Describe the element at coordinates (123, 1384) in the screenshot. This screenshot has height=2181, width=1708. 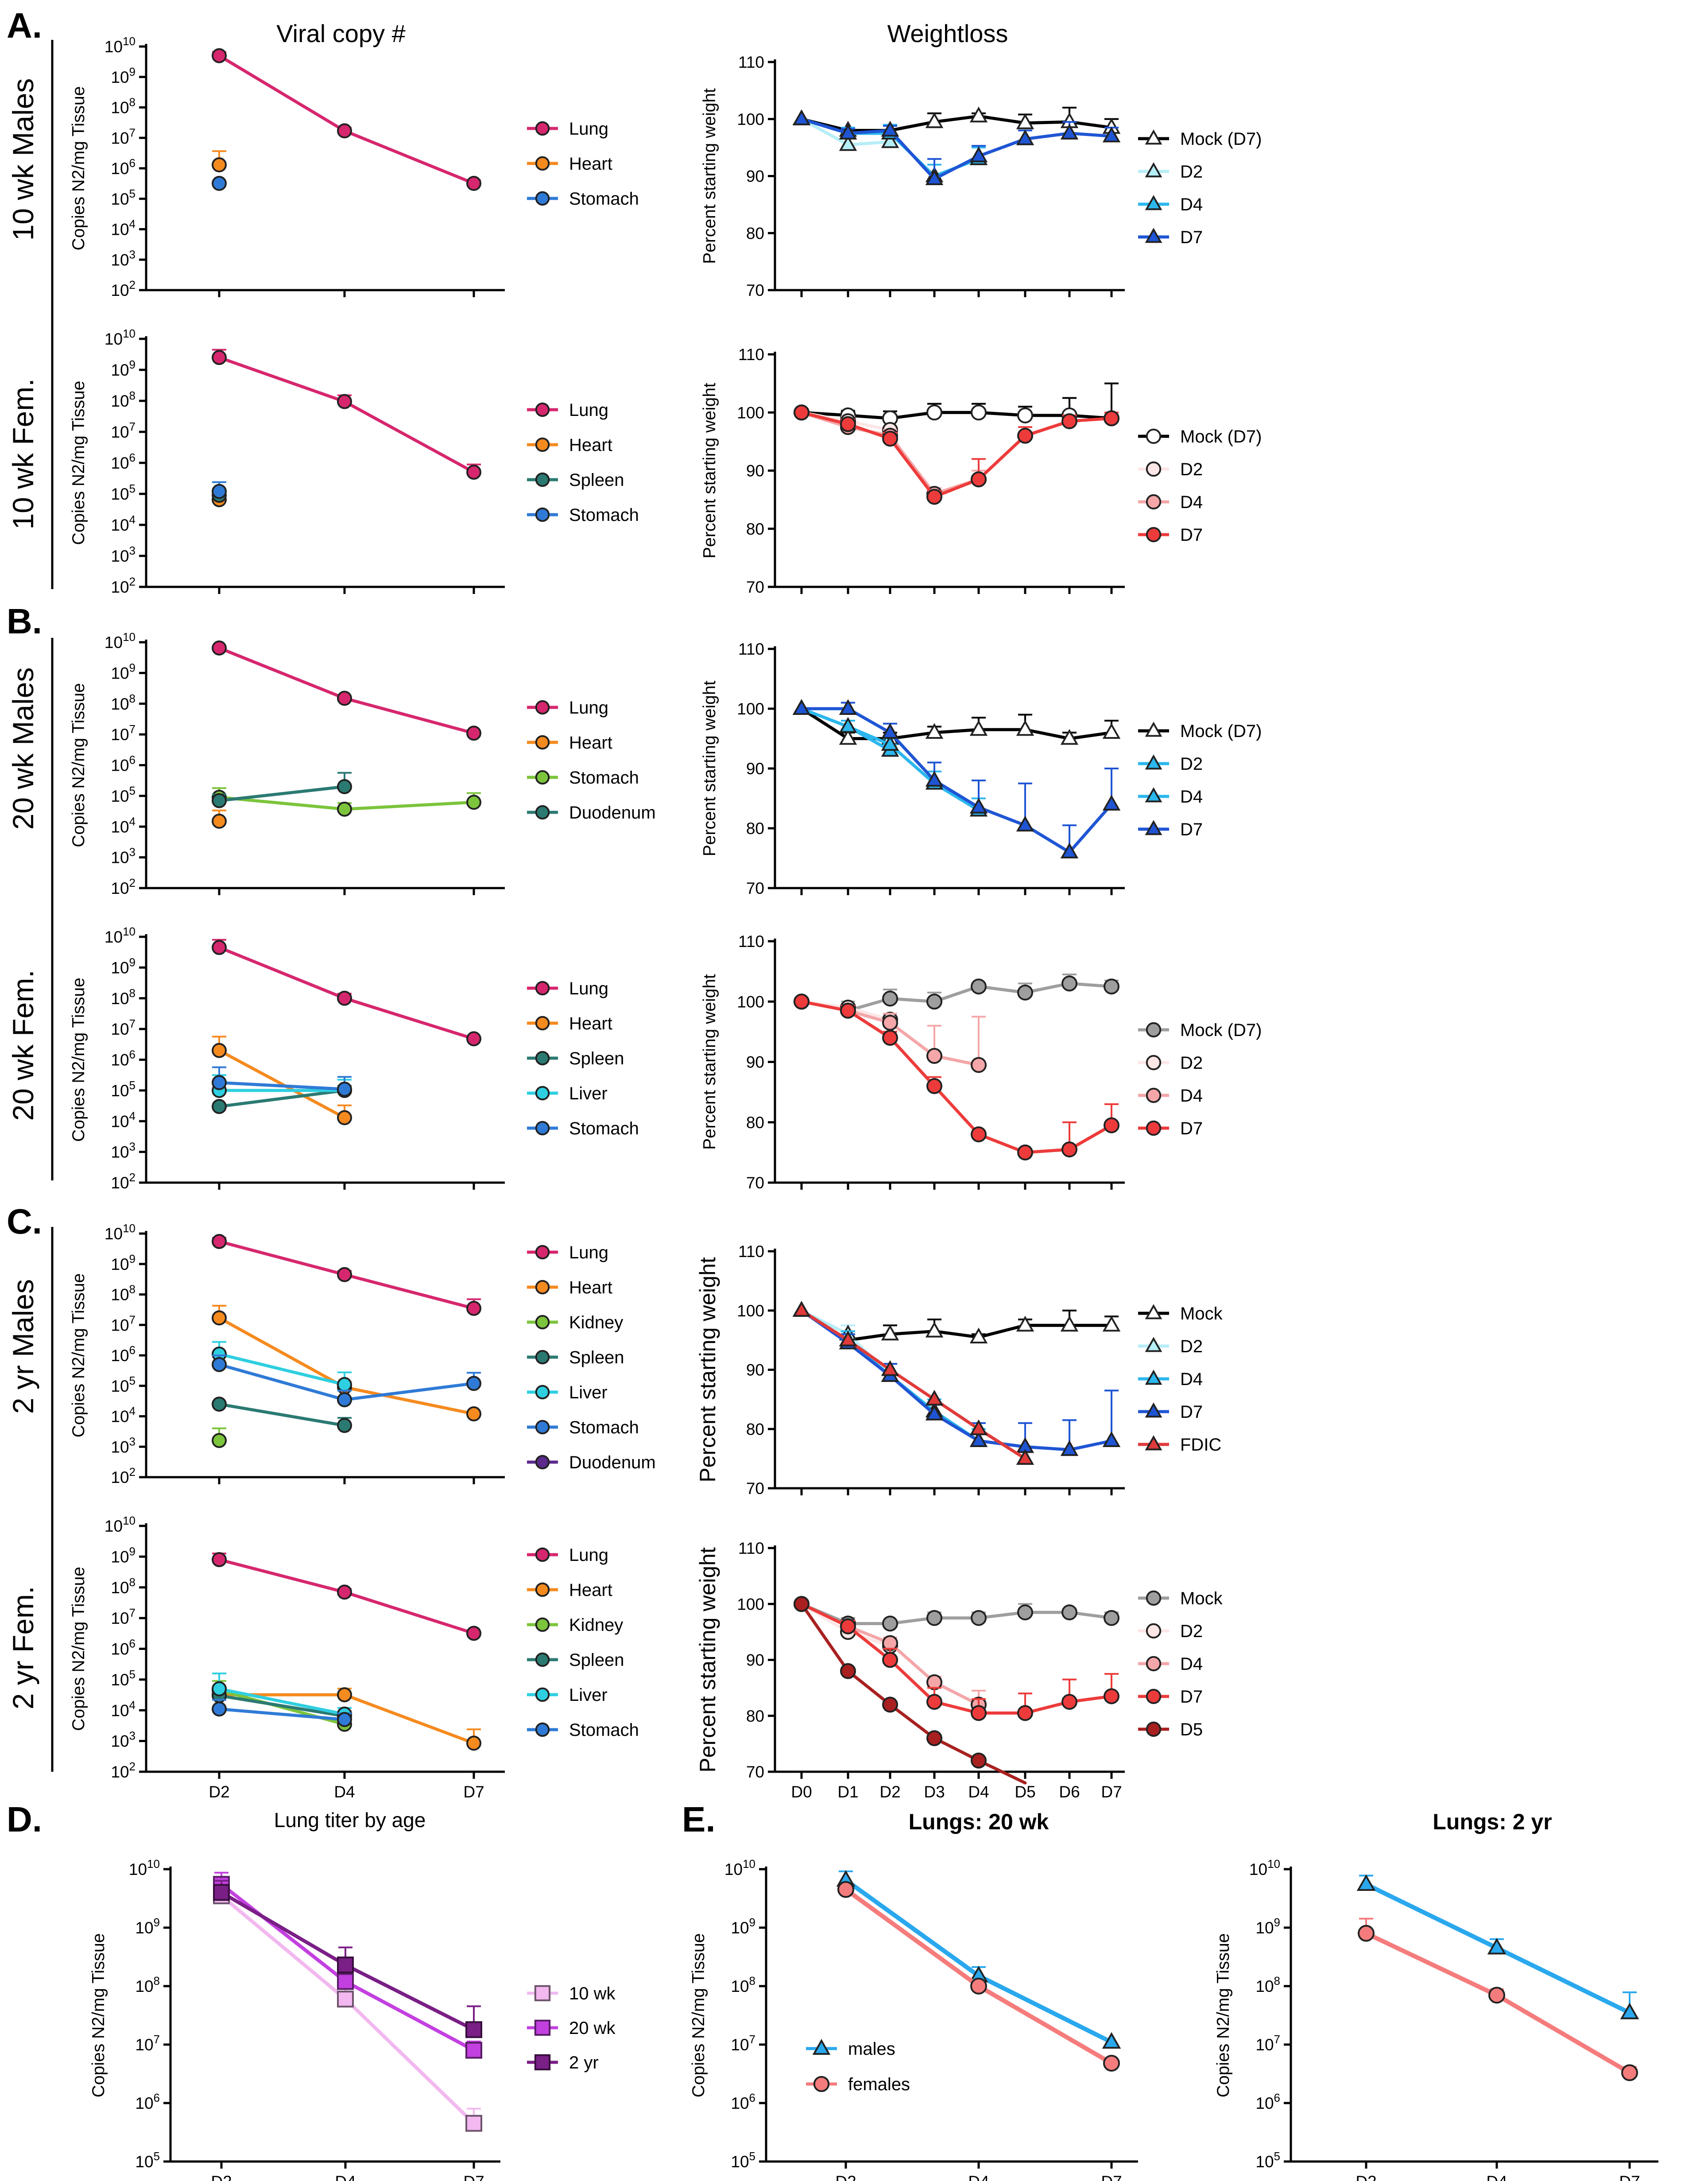
I see `C-viral-males-y-tick-label: 10⁵` at that location.